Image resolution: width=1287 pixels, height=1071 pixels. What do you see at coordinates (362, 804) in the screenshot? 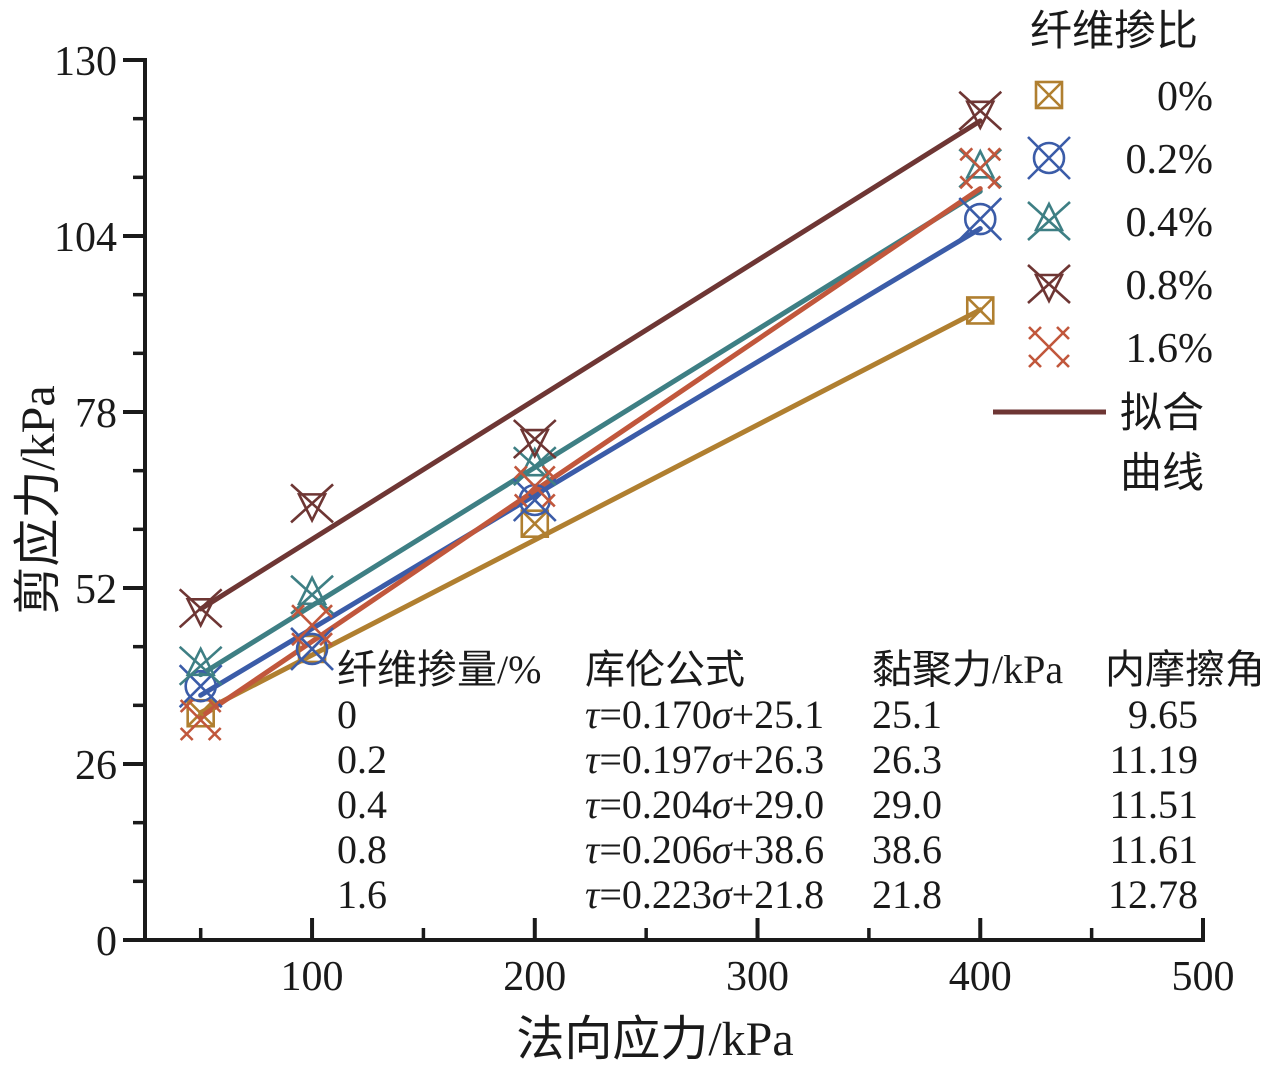
I see `table-cell: 0.4` at bounding box center [362, 804].